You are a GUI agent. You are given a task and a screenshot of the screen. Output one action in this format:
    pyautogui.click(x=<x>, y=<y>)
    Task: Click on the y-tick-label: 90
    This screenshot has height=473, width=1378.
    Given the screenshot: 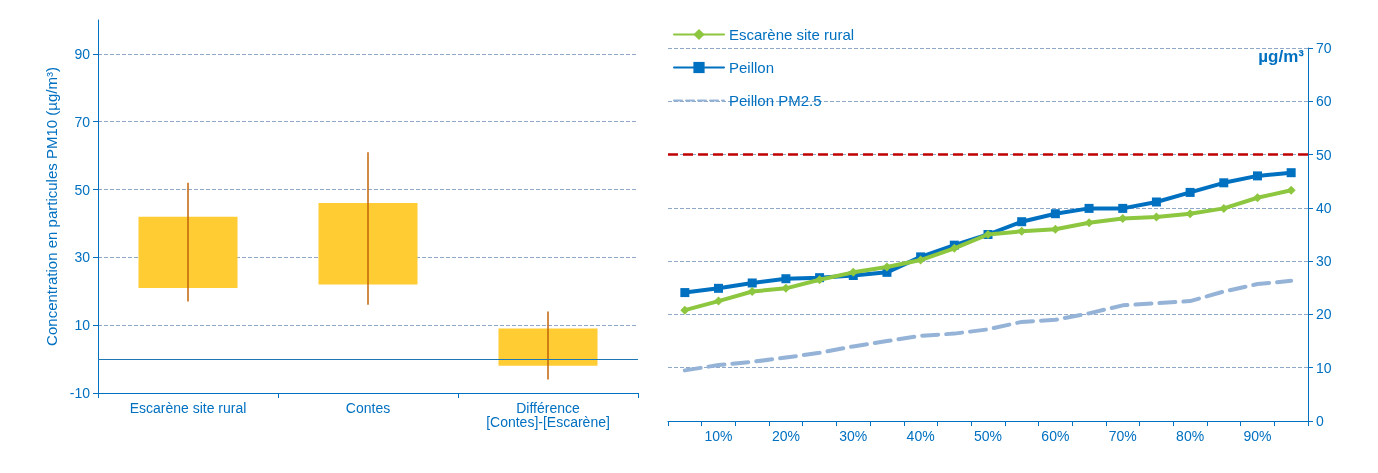 What is the action you would take?
    pyautogui.click(x=82, y=53)
    